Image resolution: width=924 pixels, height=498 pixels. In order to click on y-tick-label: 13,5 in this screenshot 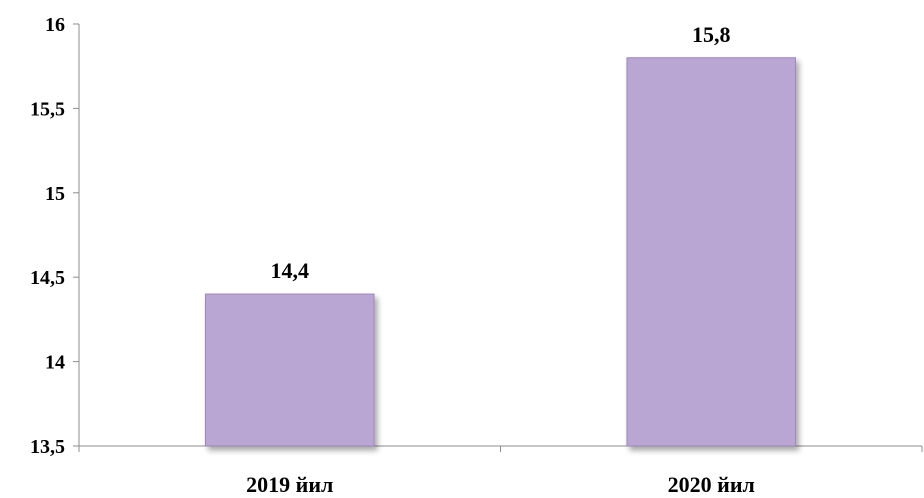, I will do `click(47, 447)`.